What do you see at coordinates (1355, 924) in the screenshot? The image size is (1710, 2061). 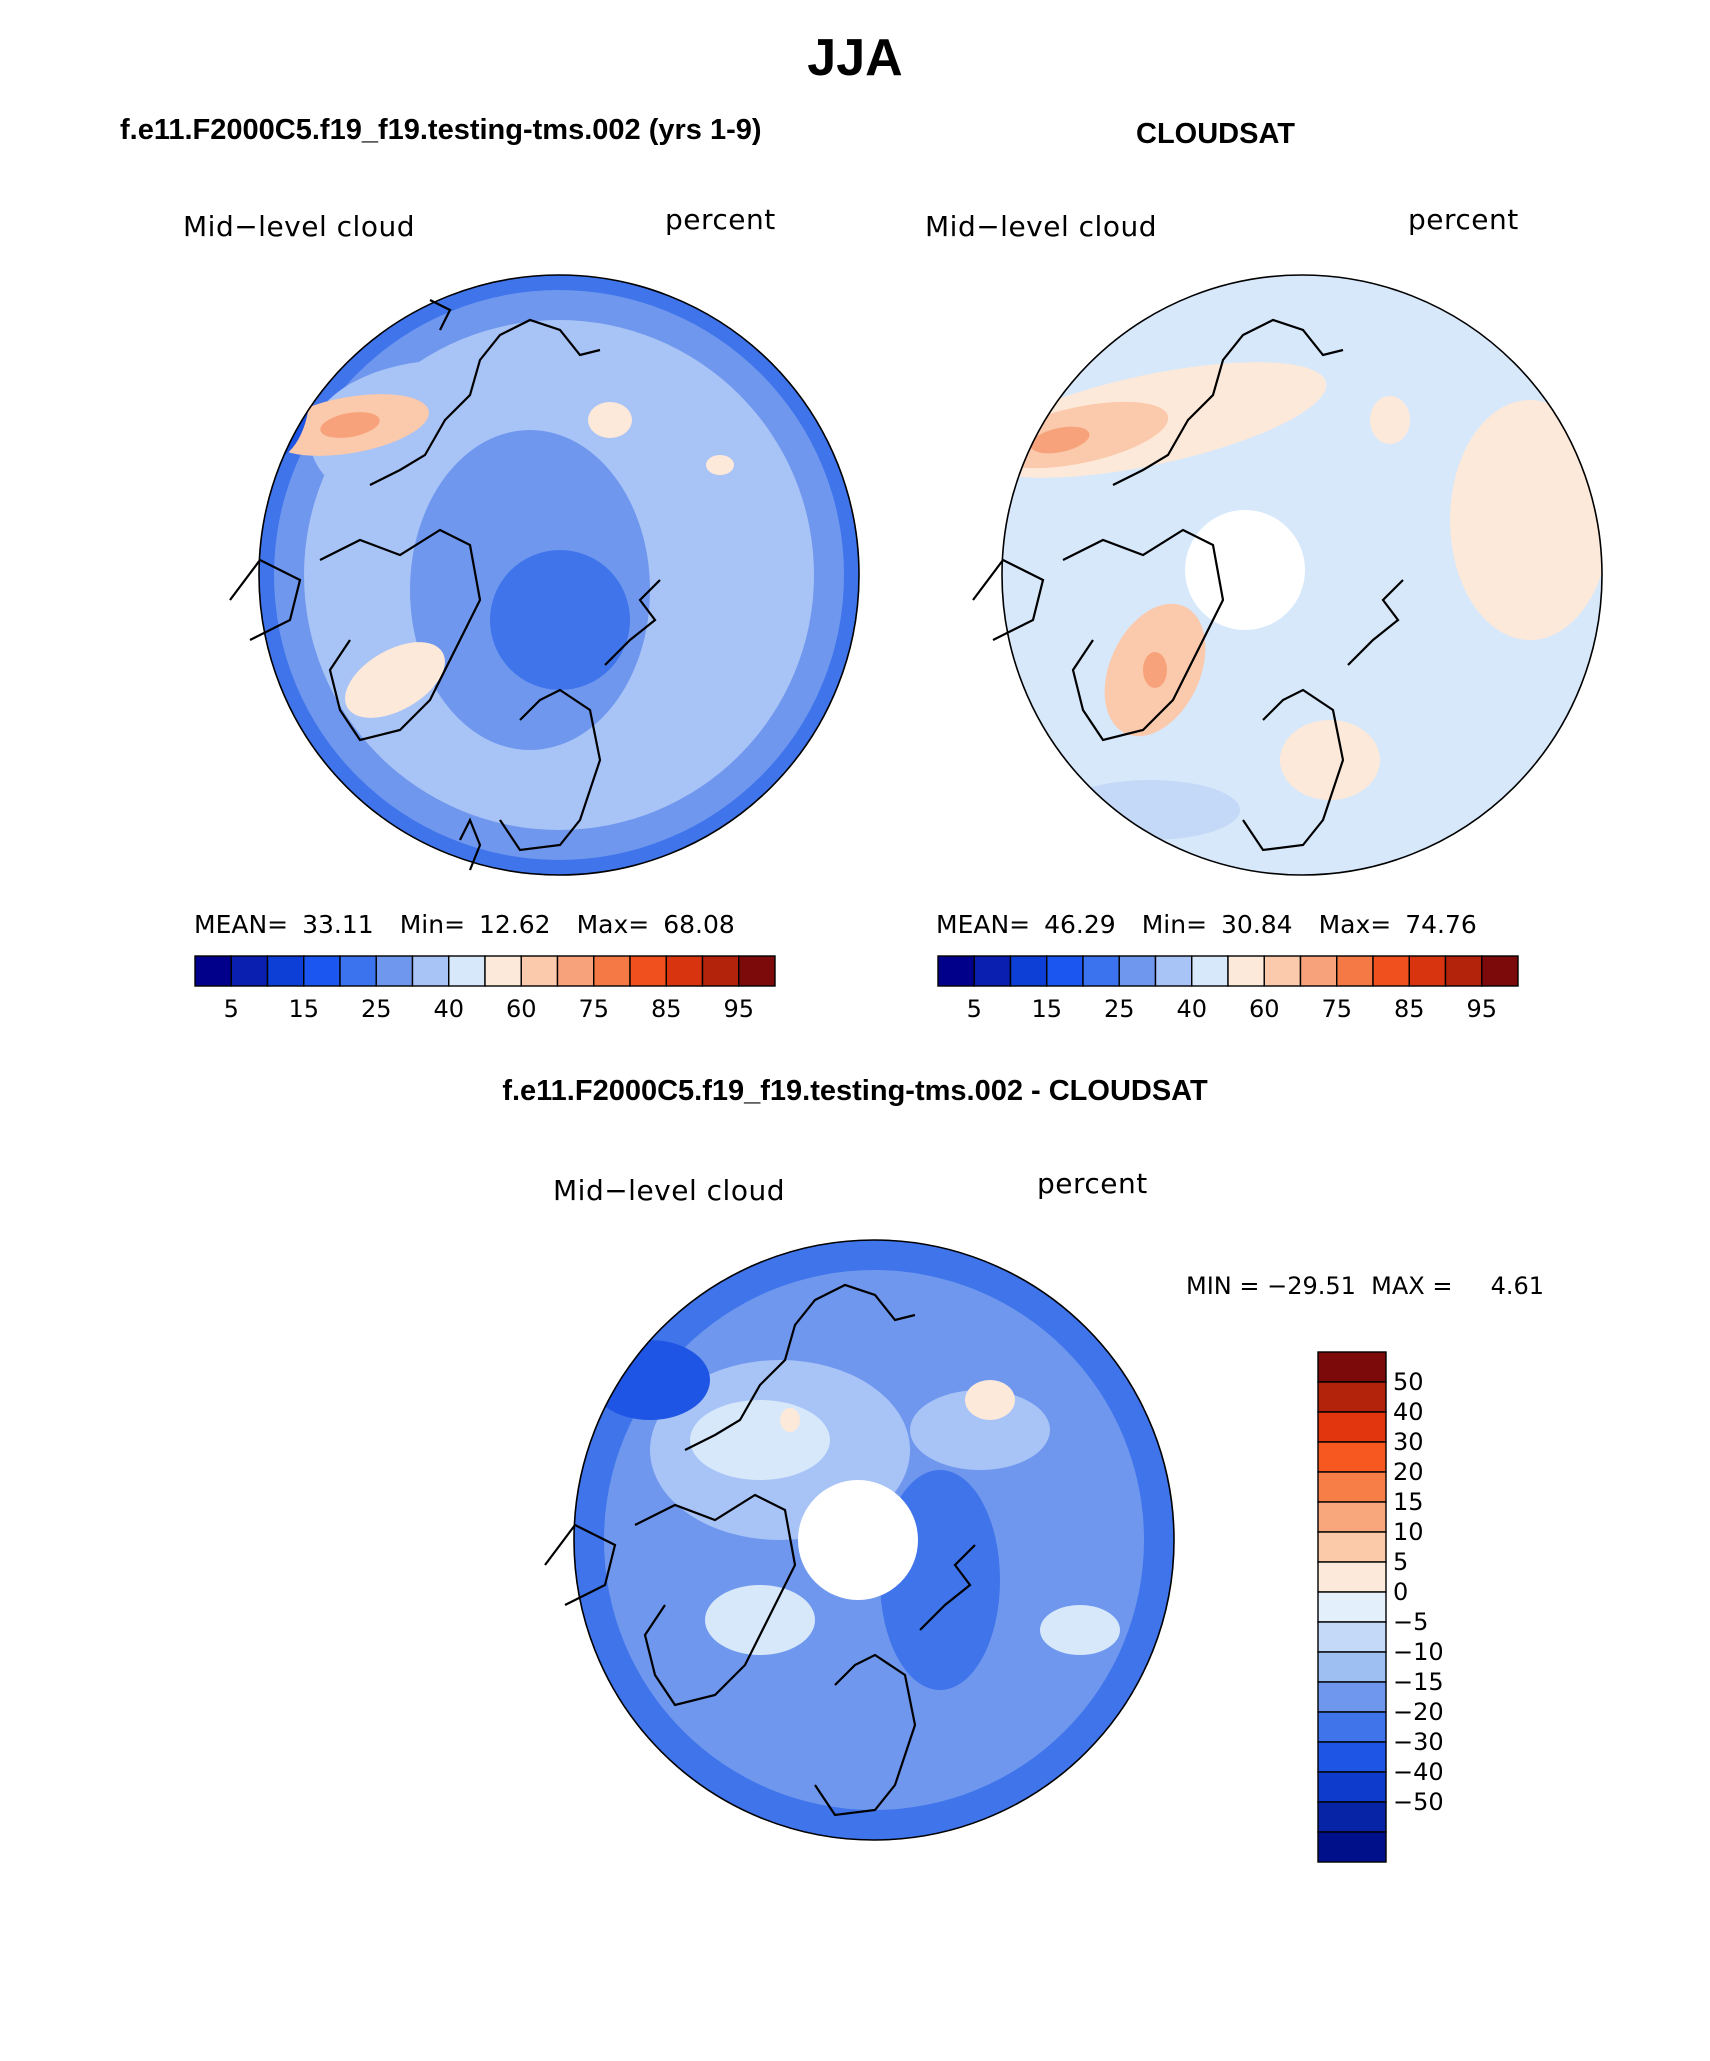 I see `obs-max-label: Max=` at bounding box center [1355, 924].